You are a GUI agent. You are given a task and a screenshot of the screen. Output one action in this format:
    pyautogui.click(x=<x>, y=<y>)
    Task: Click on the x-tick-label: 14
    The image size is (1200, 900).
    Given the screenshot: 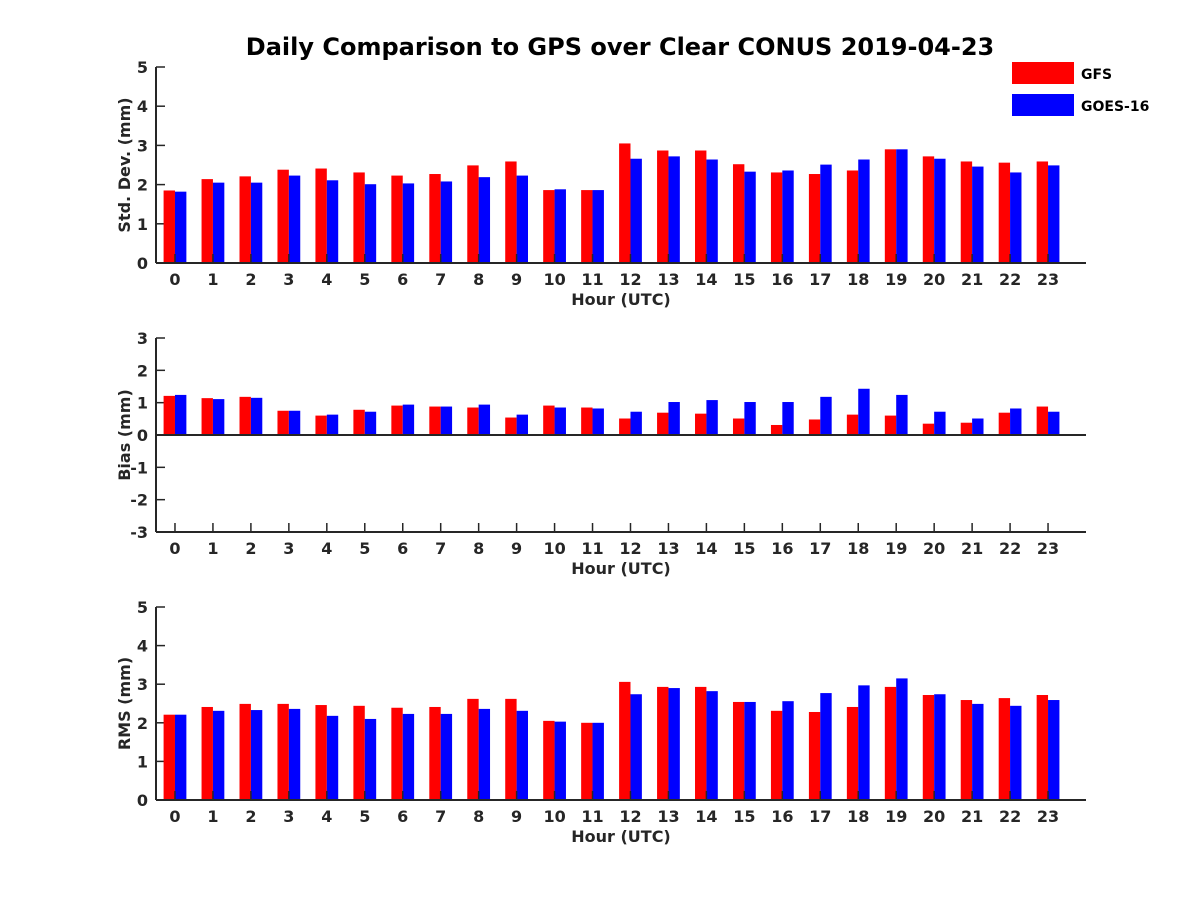 What is the action you would take?
    pyautogui.click(x=706, y=548)
    